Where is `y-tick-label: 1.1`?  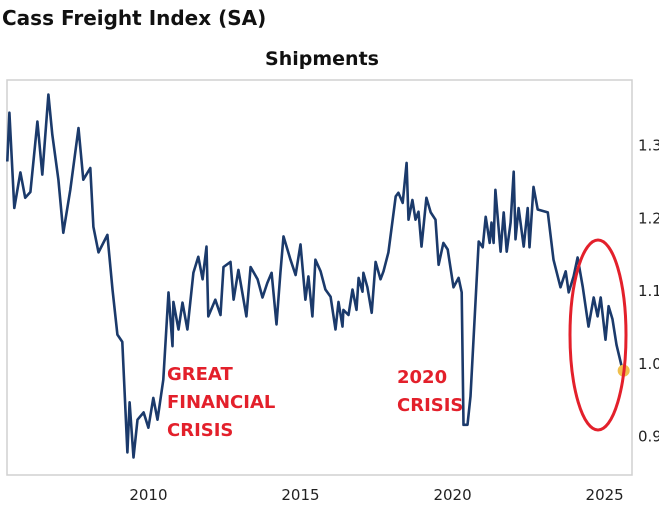 y-tick-label: 1.1 is located at coordinates (648, 291).